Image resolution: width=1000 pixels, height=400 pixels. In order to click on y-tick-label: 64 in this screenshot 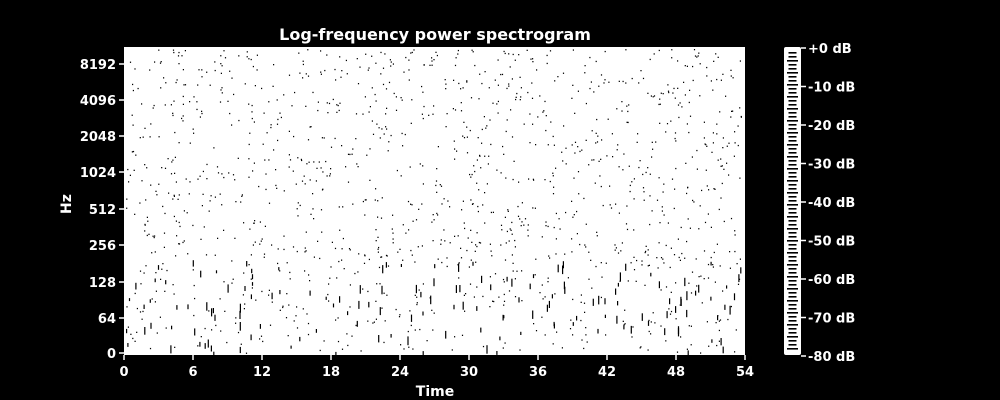, I will do `click(107, 319)`.